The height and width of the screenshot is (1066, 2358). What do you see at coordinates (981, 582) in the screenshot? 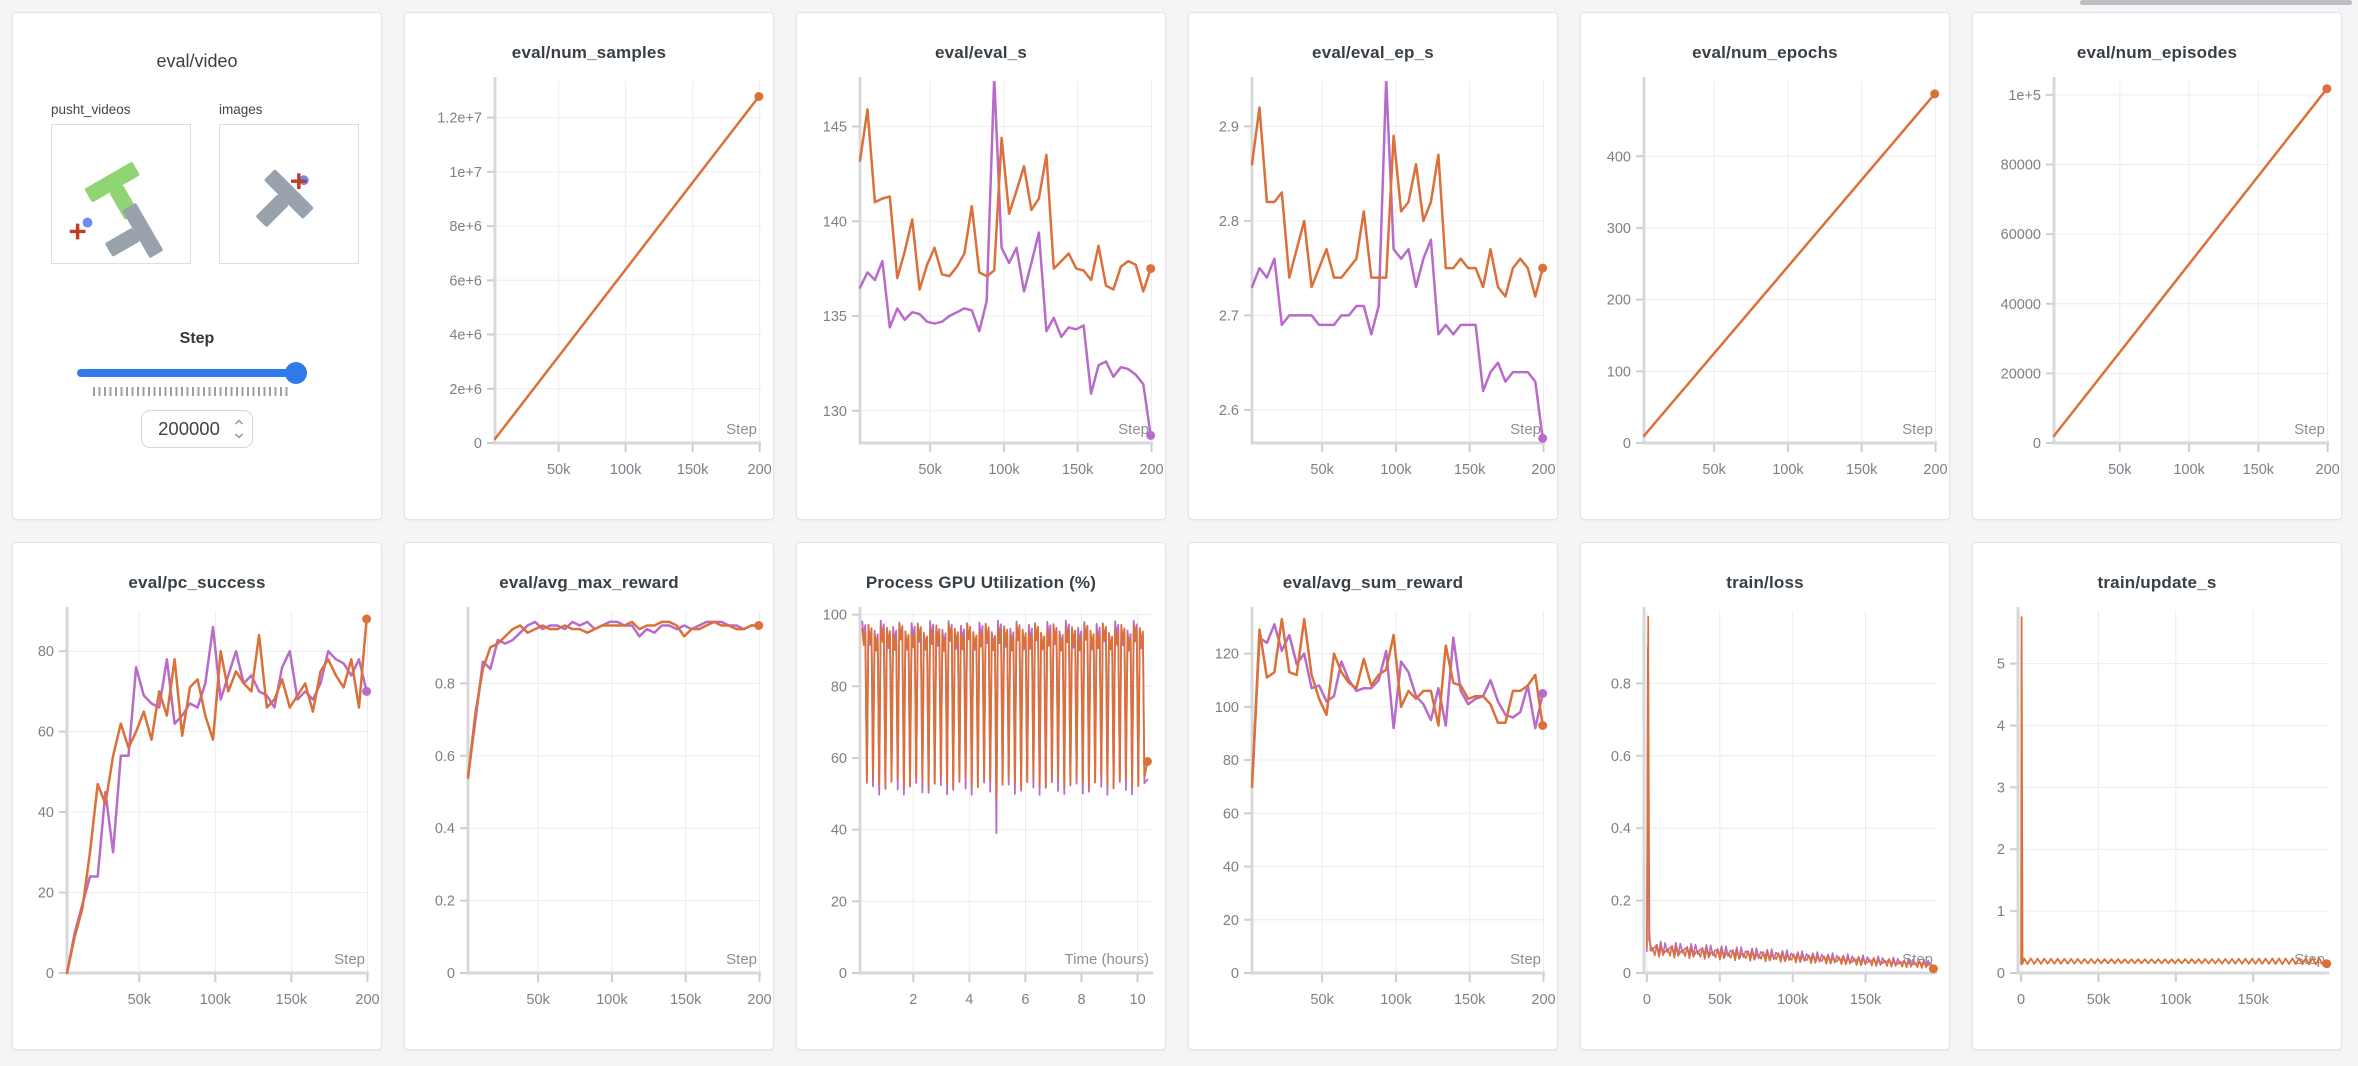
I see `chart-title: Process GPU Utilization (%)` at bounding box center [981, 582].